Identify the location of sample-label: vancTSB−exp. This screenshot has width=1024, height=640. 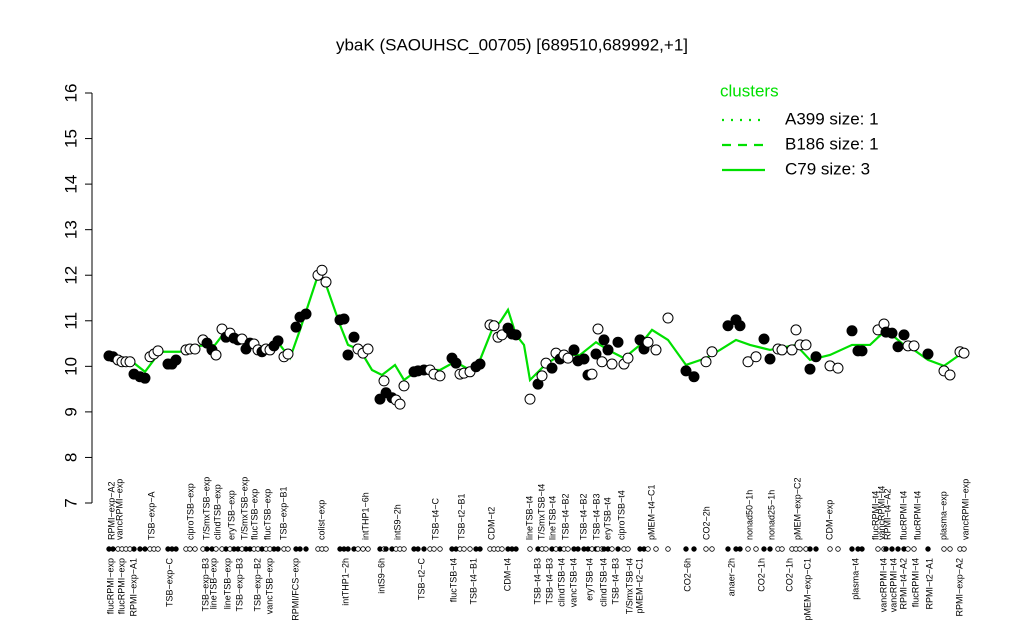
(269, 586).